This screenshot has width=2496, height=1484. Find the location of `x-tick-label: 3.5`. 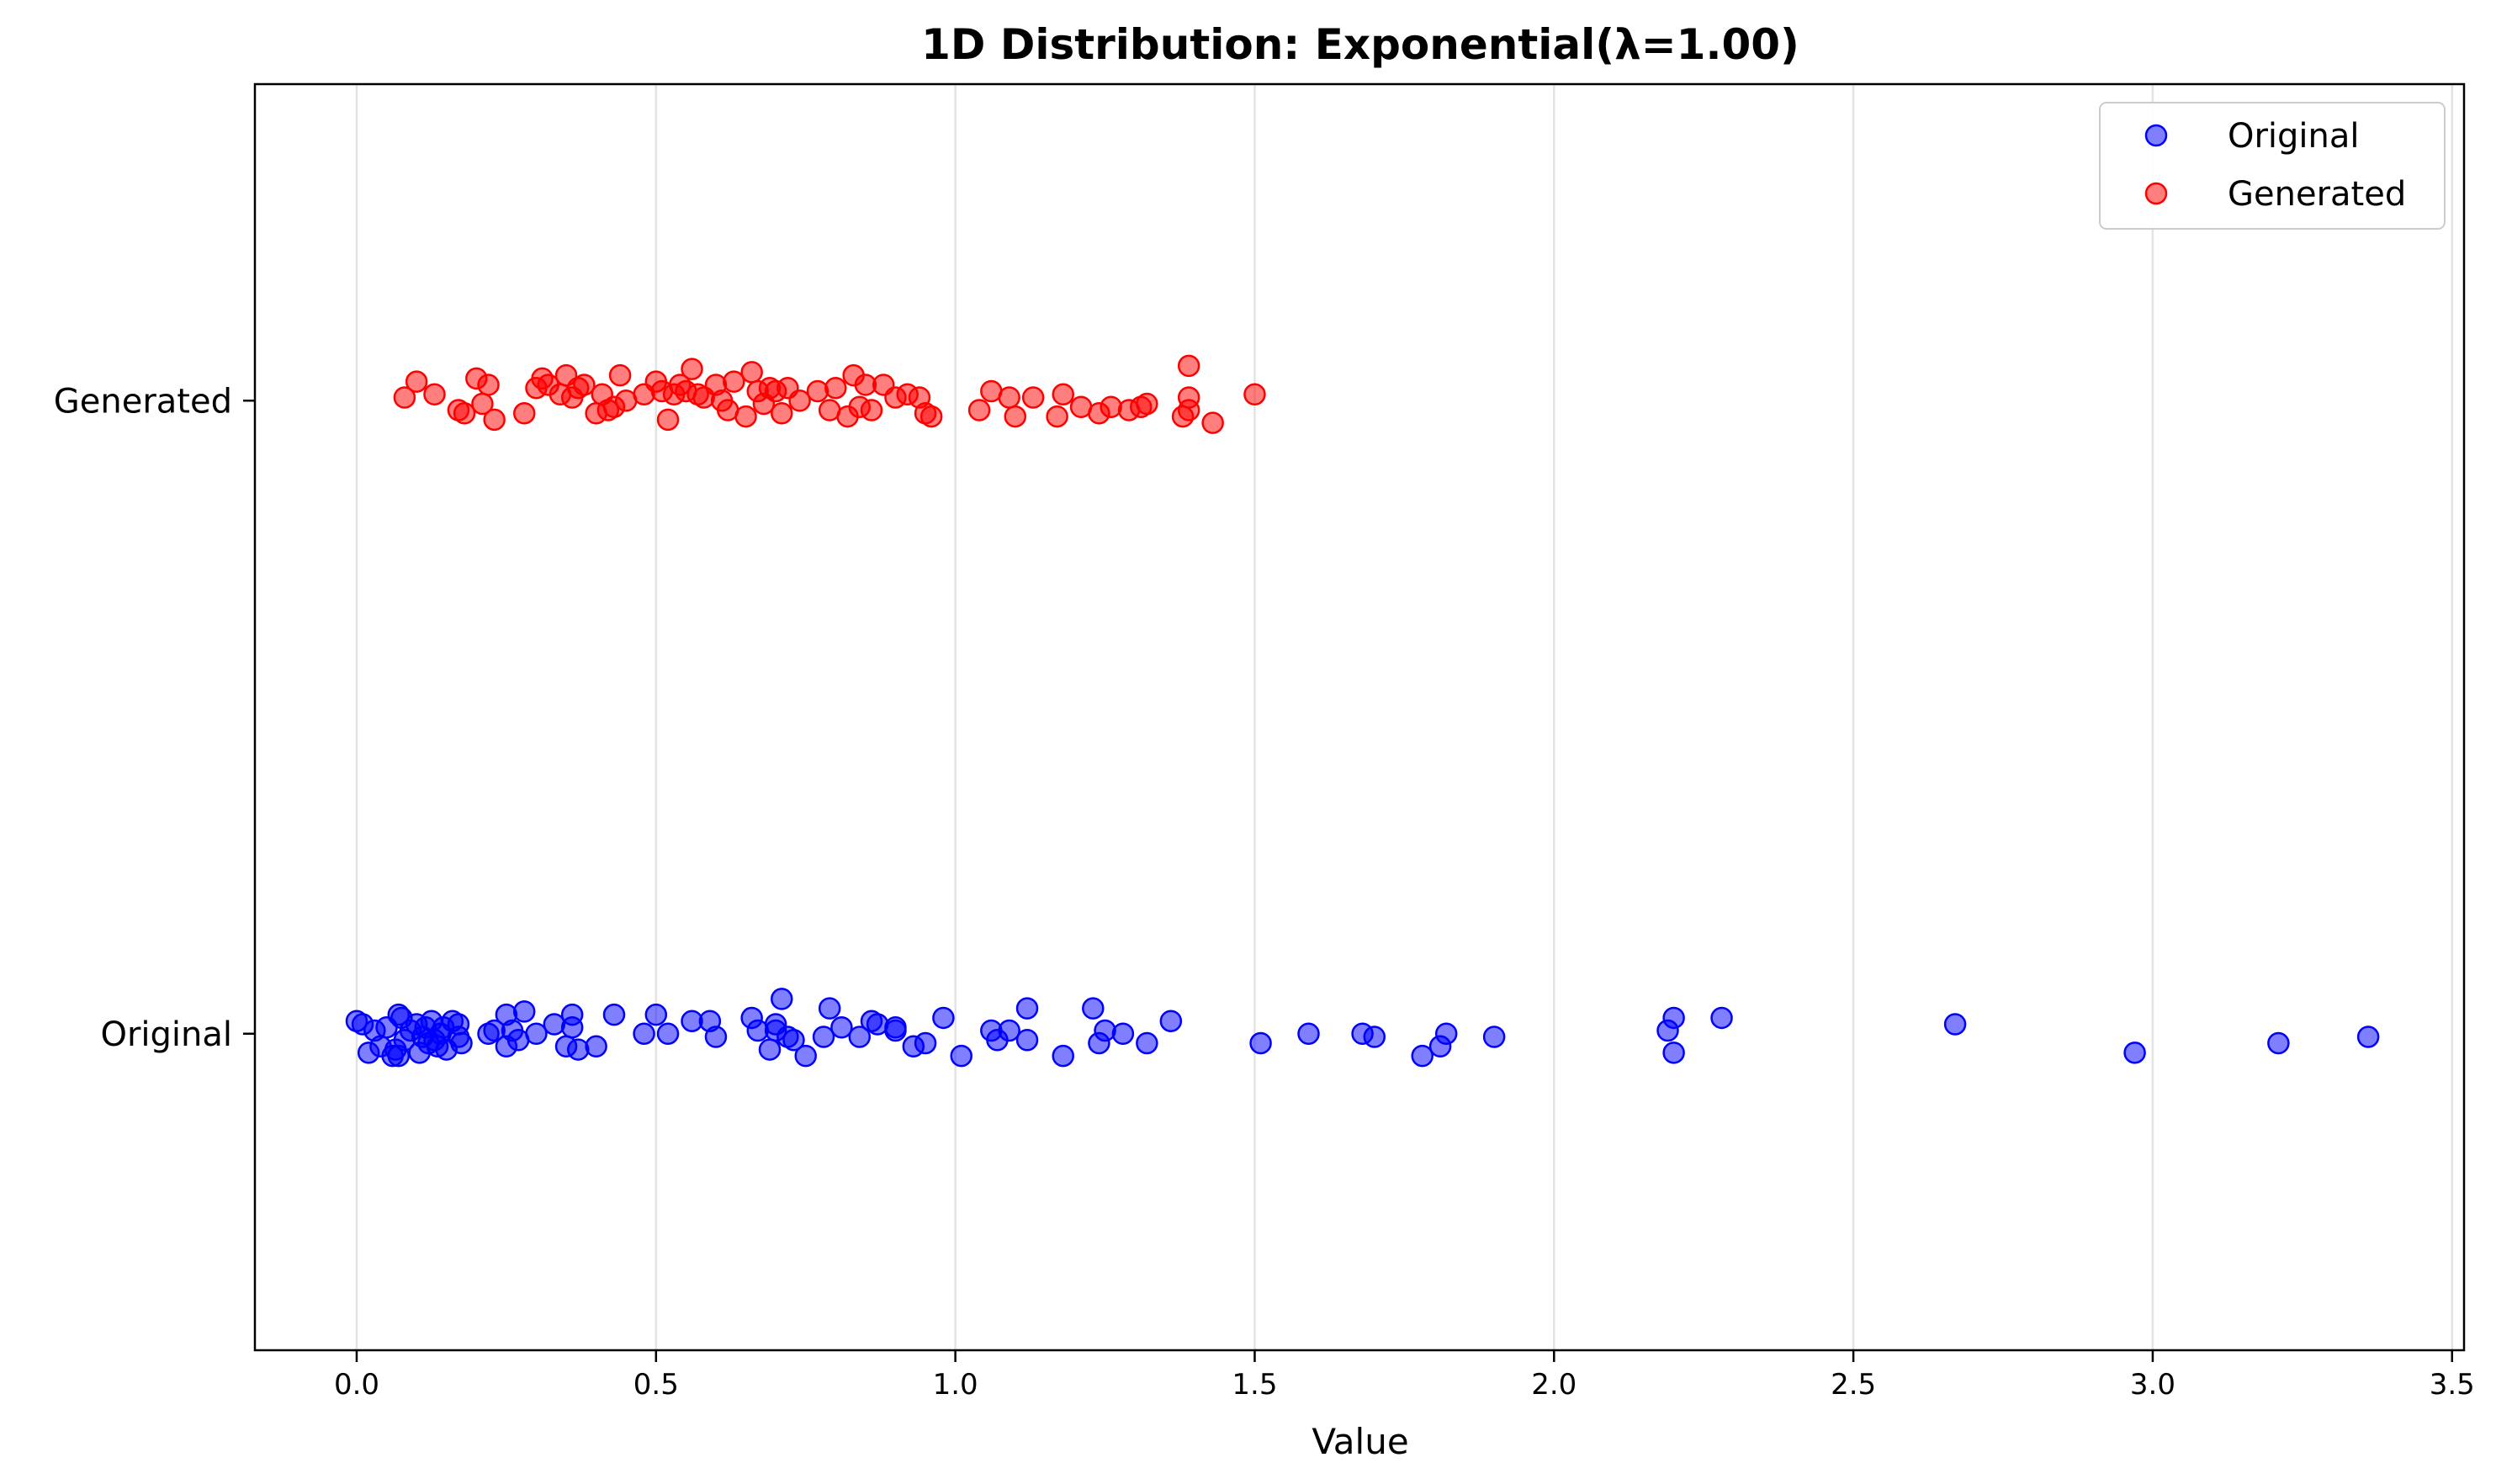

x-tick-label: 3.5 is located at coordinates (2452, 1385).